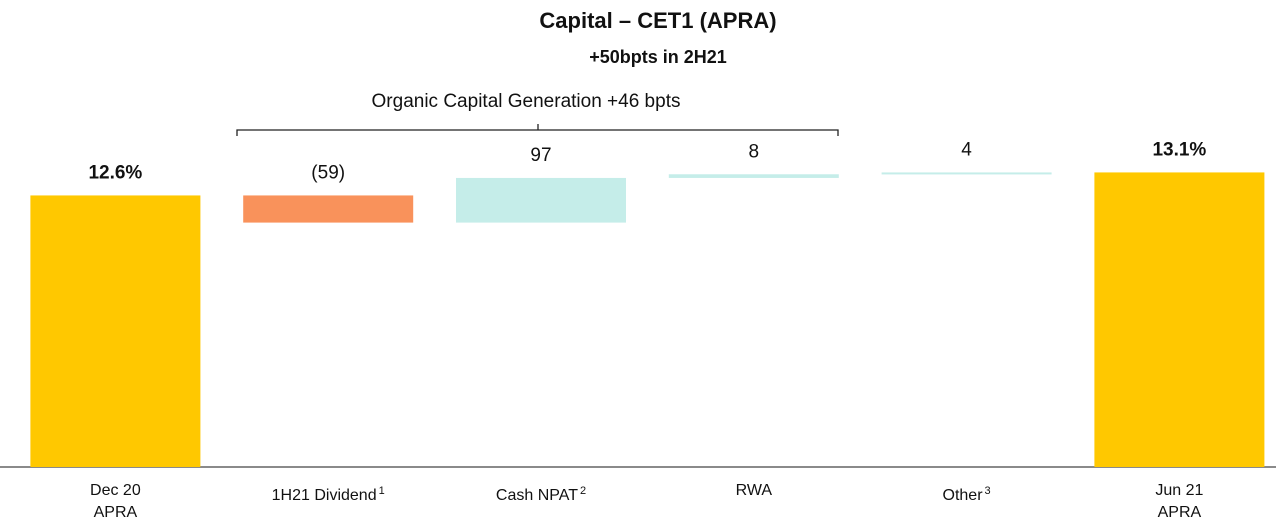 This screenshot has height=527, width=1276. What do you see at coordinates (962, 495) in the screenshot?
I see `category-name: Other` at bounding box center [962, 495].